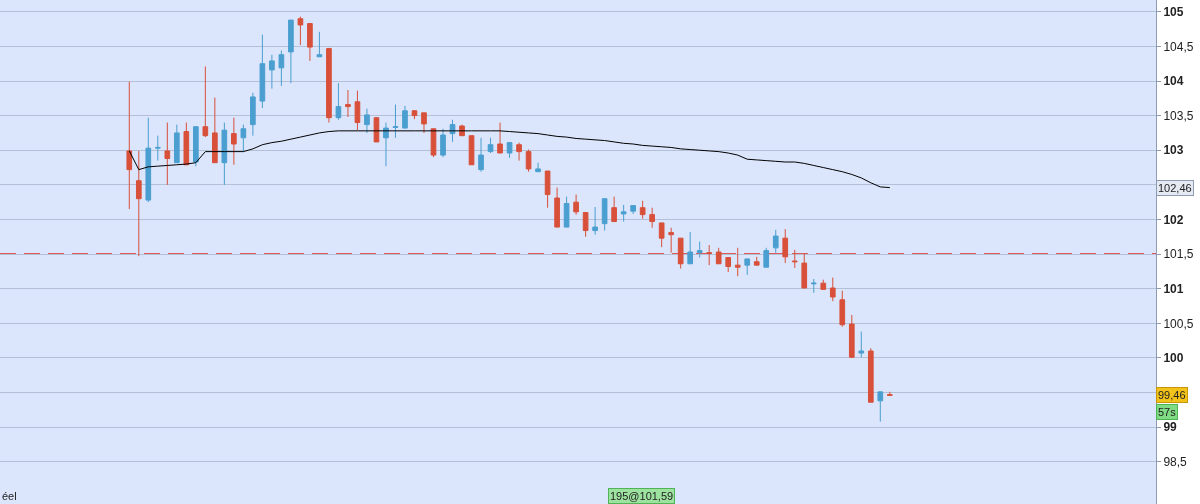  What do you see at coordinates (1173, 288) in the screenshot?
I see `y-tick-label: 101` at bounding box center [1173, 288].